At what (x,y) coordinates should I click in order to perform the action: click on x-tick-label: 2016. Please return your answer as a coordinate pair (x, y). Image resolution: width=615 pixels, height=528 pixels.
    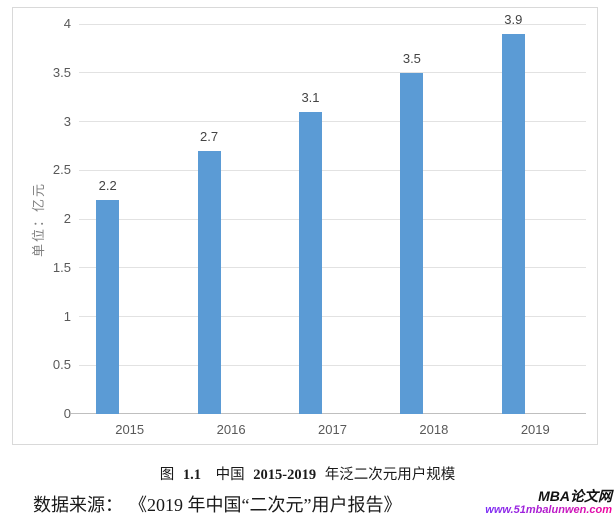
    Looking at the image, I should click on (231, 429).